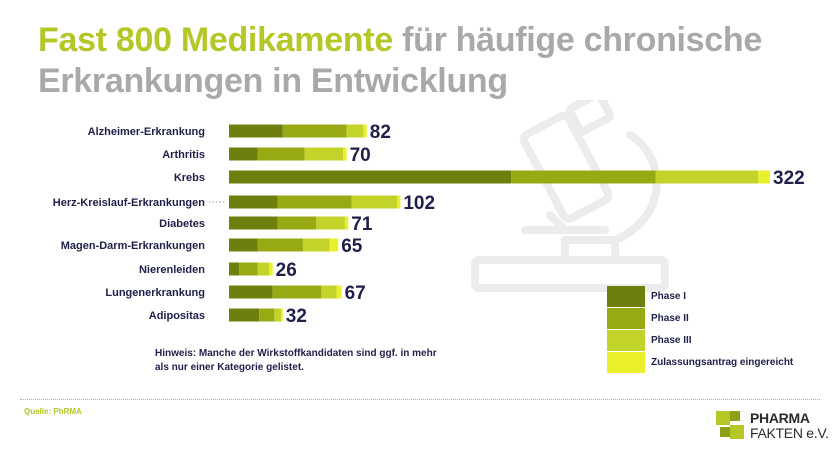 This screenshot has width=839, height=451. I want to click on legend-label: Phase II, so click(670, 318).